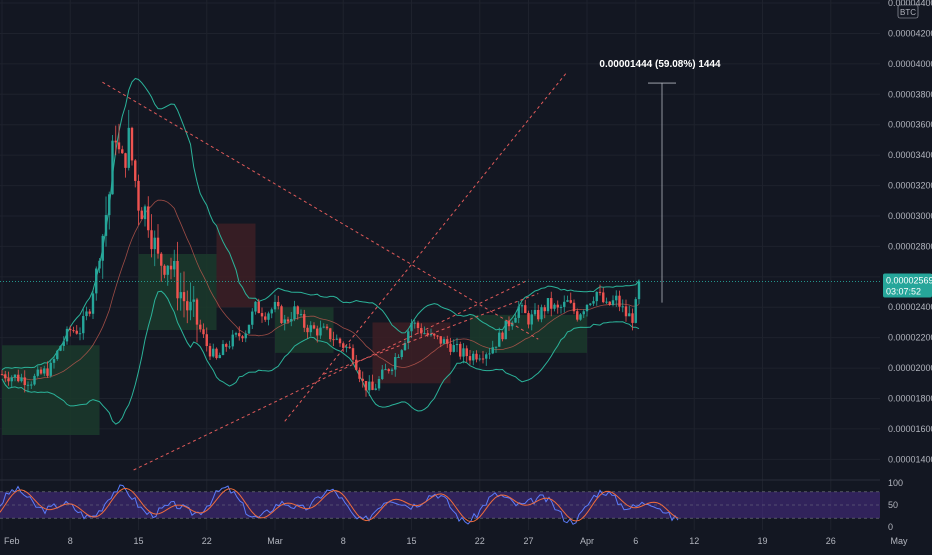 This screenshot has height=555, width=932. What do you see at coordinates (456, 541) in the screenshot?
I see `time-axis: Feb 8 15 22 Mar 8 15 22 27 Apr 6 12 19 26 May` at bounding box center [456, 541].